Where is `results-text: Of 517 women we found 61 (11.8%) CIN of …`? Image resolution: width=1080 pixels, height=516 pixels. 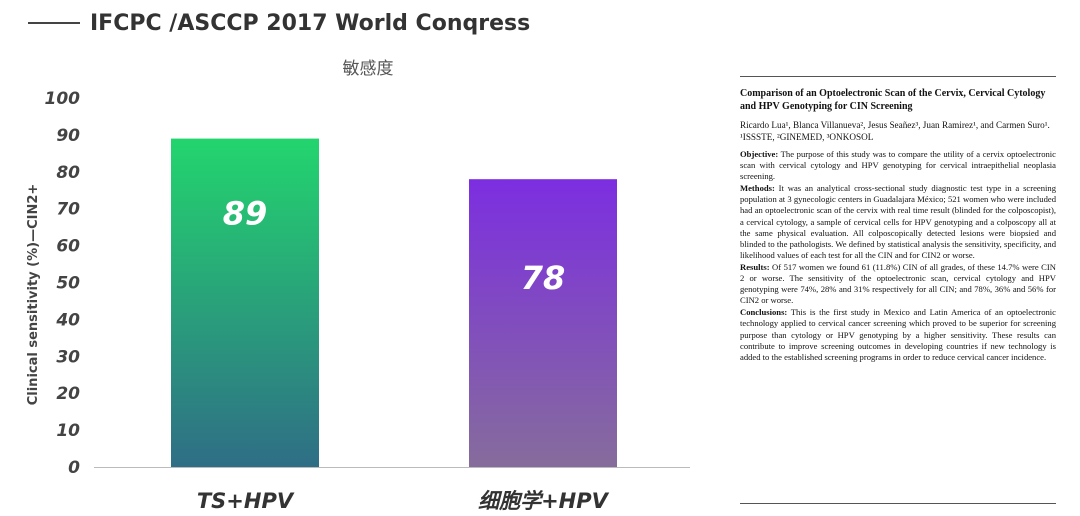 results-text: Of 517 women we found 61 (11.8%) CIN of … is located at coordinates (898, 283).